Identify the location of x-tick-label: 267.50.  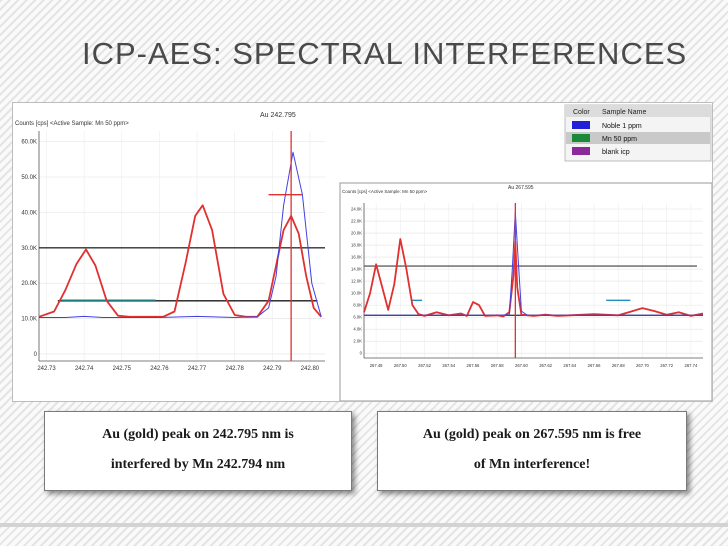
(400, 365).